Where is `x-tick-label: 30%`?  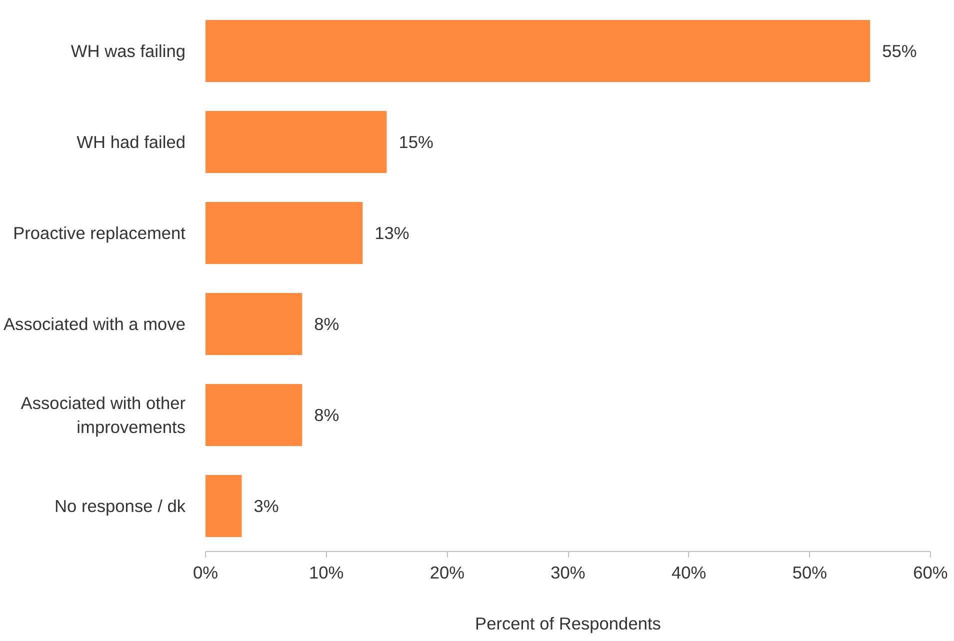 x-tick-label: 30% is located at coordinates (568, 572).